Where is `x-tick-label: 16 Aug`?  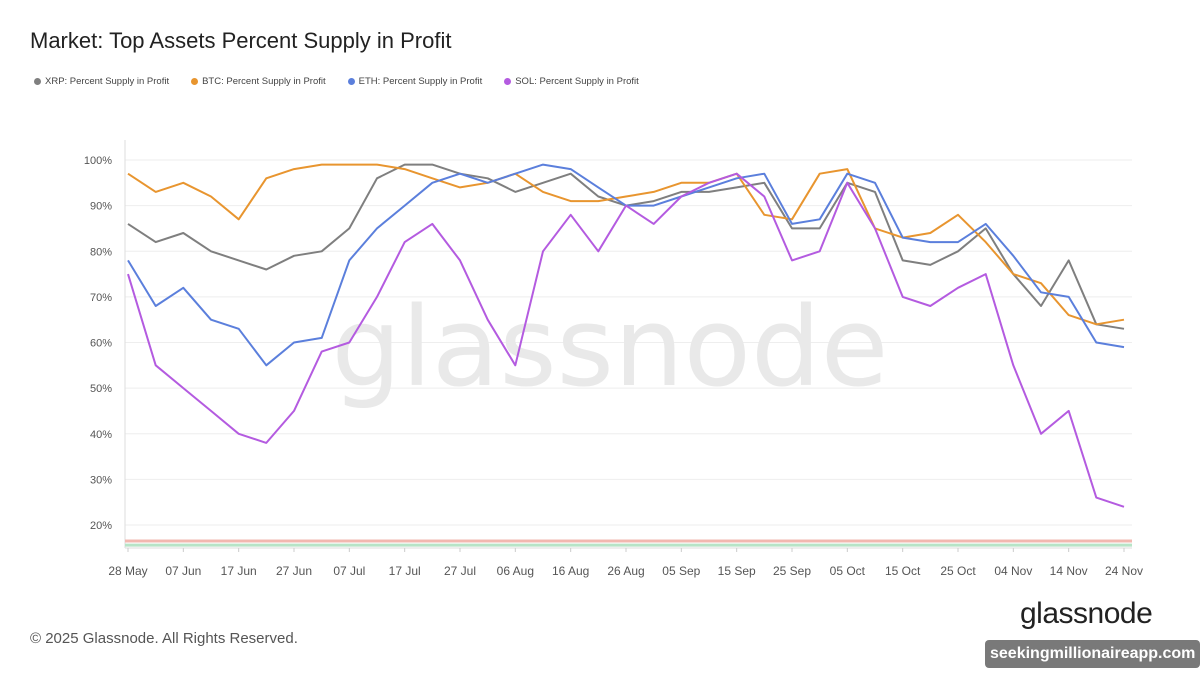
x-tick-label: 16 Aug is located at coordinates (570, 571).